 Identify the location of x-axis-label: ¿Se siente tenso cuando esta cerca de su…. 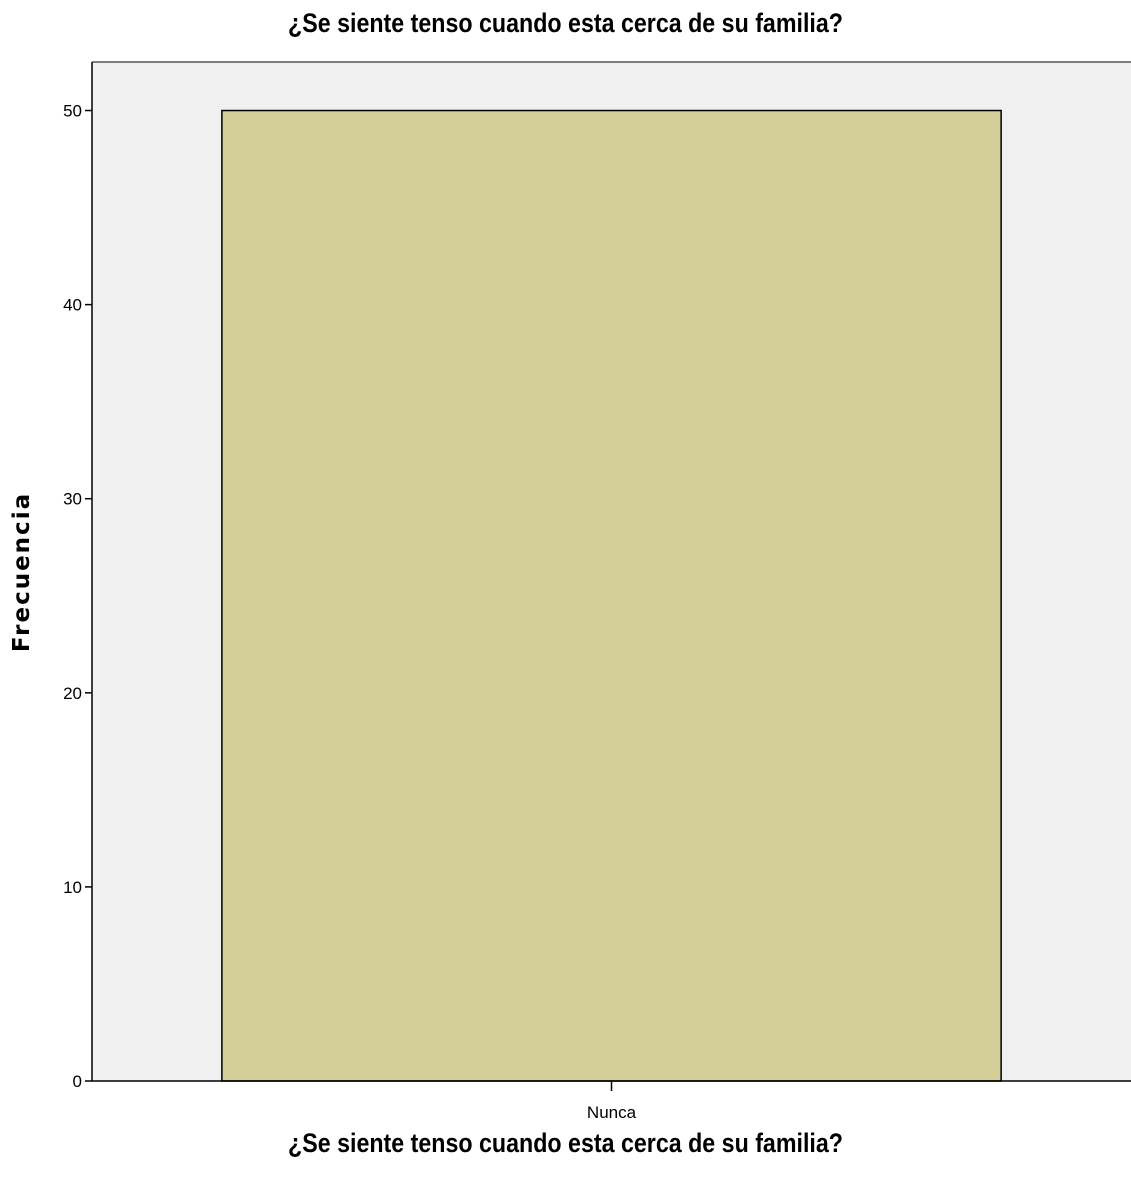
(565, 1143).